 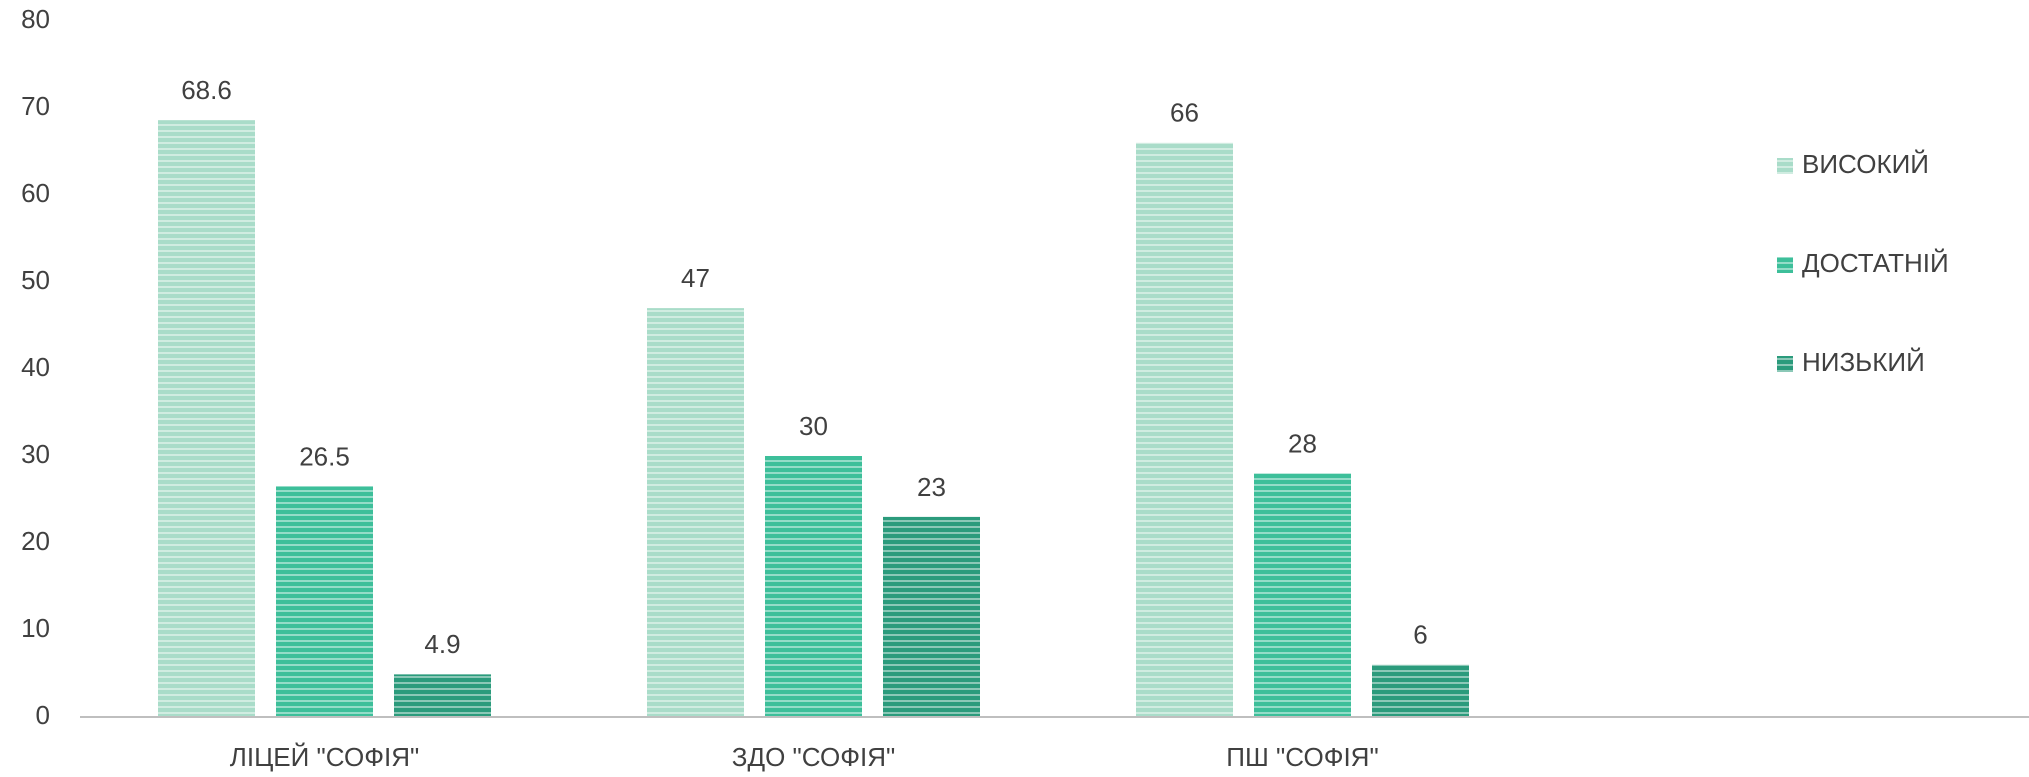 What do you see at coordinates (442, 644) in the screenshot?
I see `value-label: 4.9` at bounding box center [442, 644].